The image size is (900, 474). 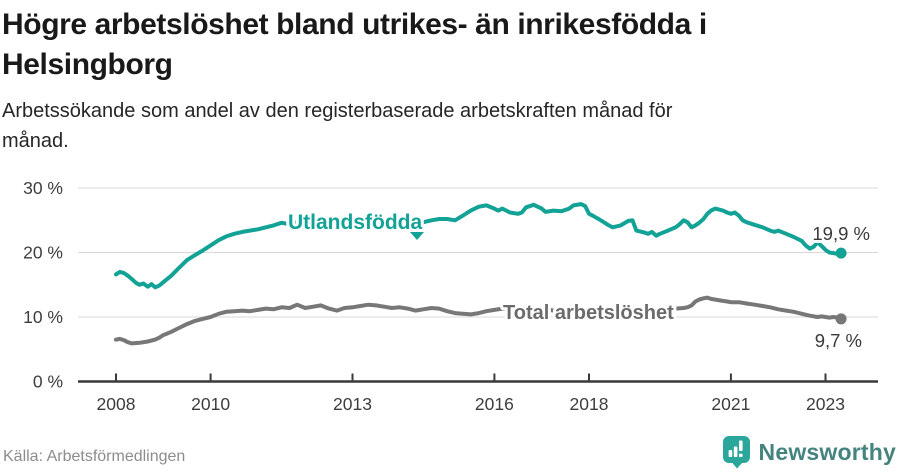 What do you see at coordinates (730, 404) in the screenshot?
I see `x-tick-label-2021: 2021` at bounding box center [730, 404].